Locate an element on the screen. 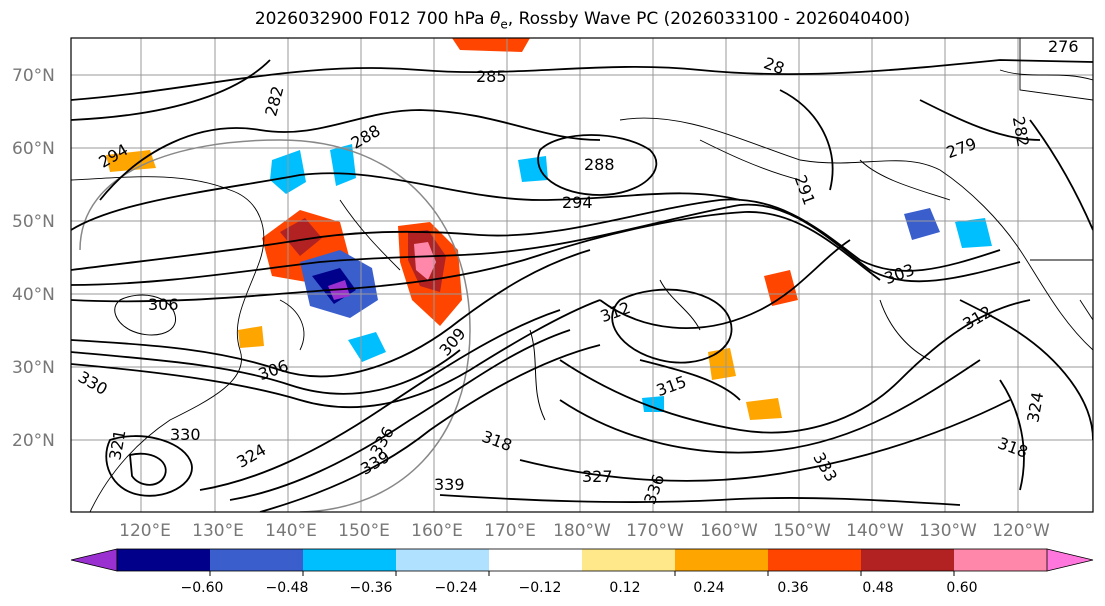  lon-label: 140°E is located at coordinates (291, 531).